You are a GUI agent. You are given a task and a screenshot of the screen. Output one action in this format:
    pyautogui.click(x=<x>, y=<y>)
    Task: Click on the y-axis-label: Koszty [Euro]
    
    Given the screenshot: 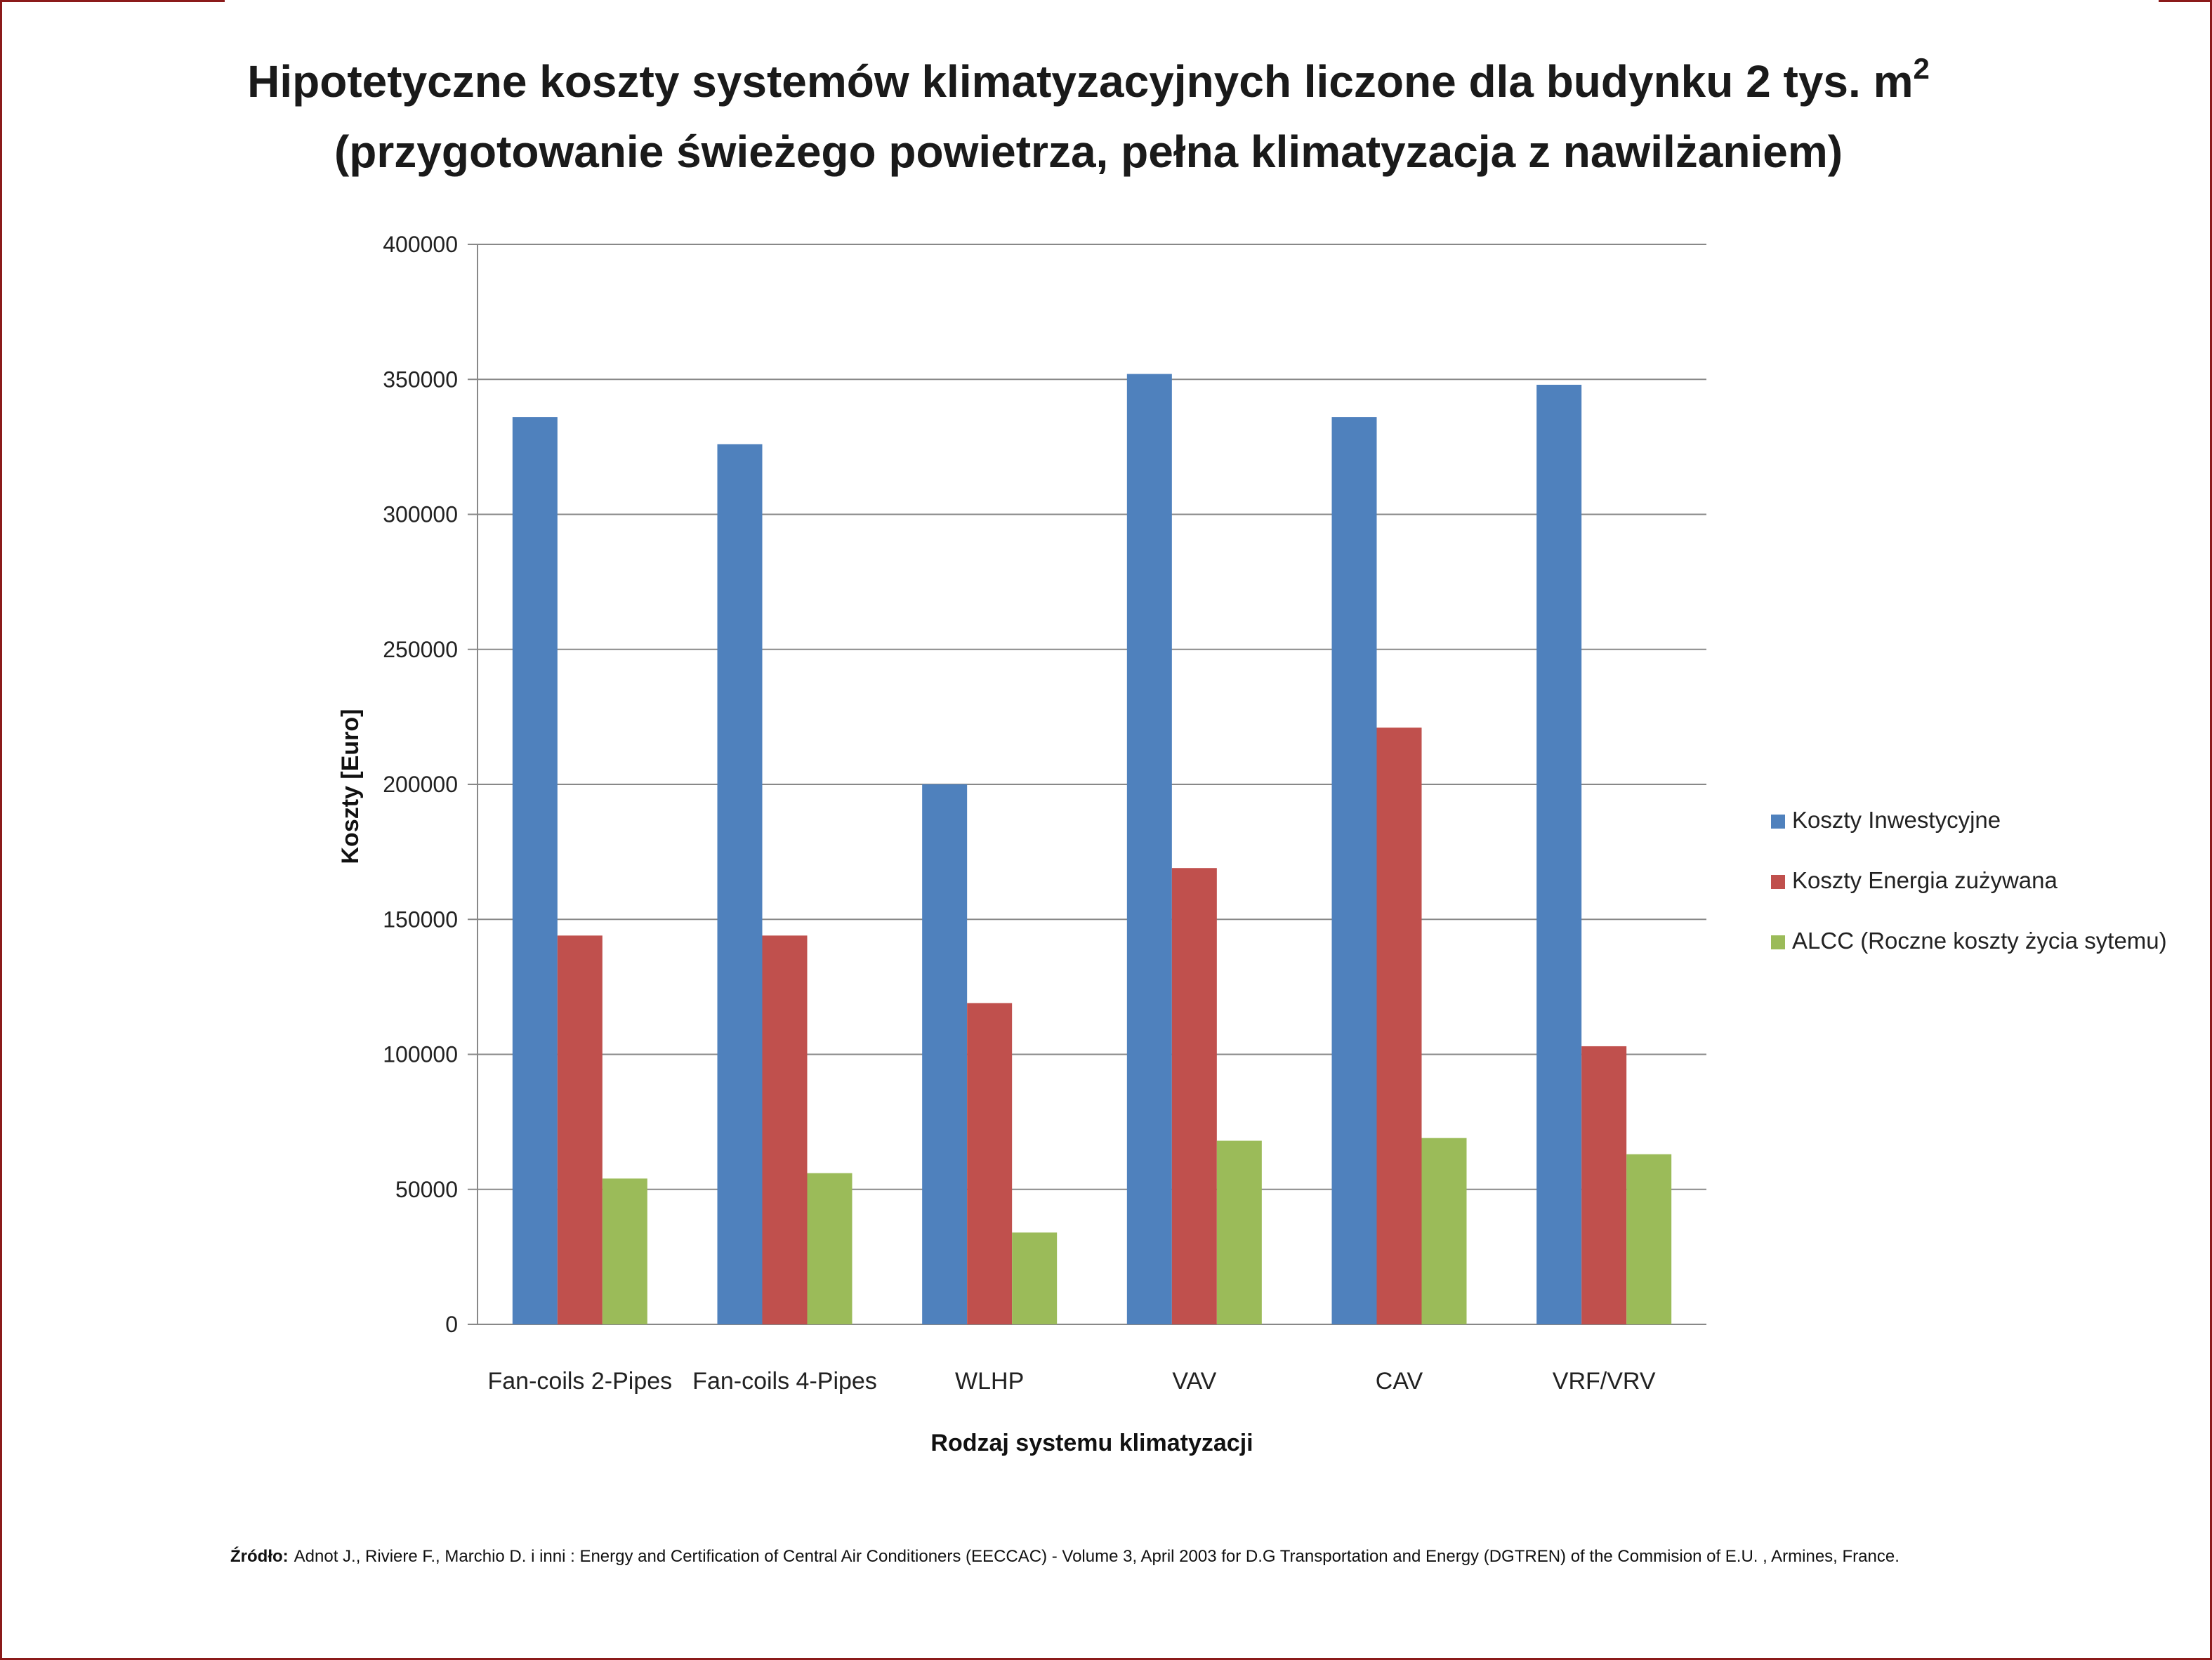 What is the action you would take?
    pyautogui.click(x=350, y=786)
    